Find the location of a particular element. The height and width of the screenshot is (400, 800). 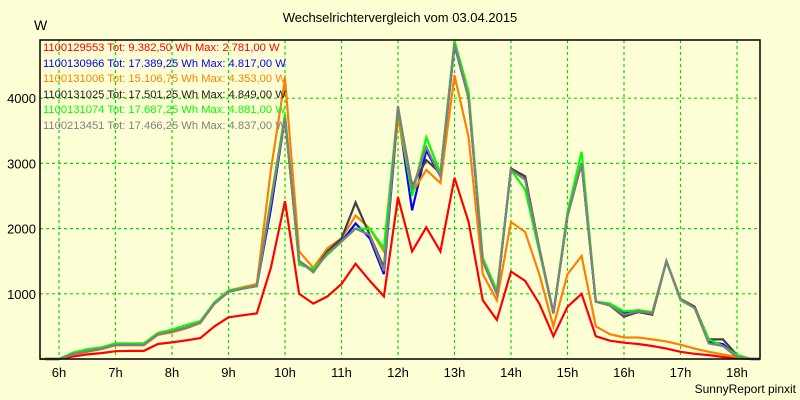

y-tick-label: 3000 is located at coordinates (21, 163).